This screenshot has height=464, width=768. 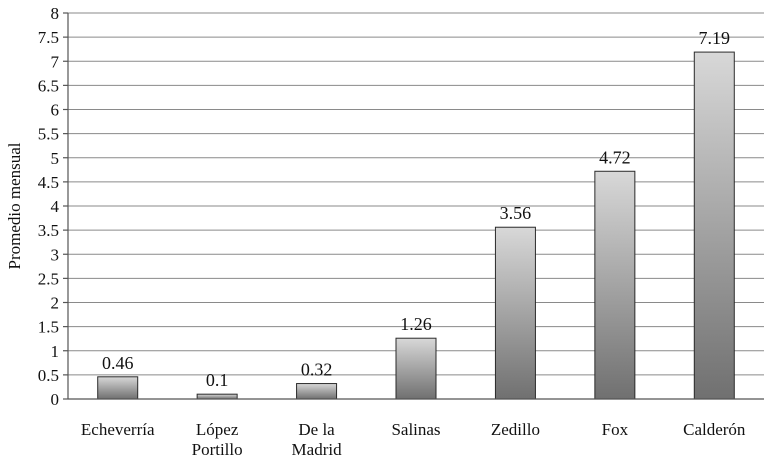 What do you see at coordinates (416, 324) in the screenshot?
I see `data-label: 1.26` at bounding box center [416, 324].